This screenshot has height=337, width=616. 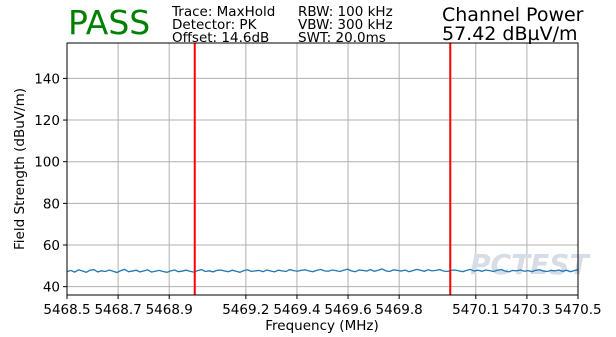 What do you see at coordinates (245, 310) in the screenshot?
I see `x-tick-label: 5469.2` at bounding box center [245, 310].